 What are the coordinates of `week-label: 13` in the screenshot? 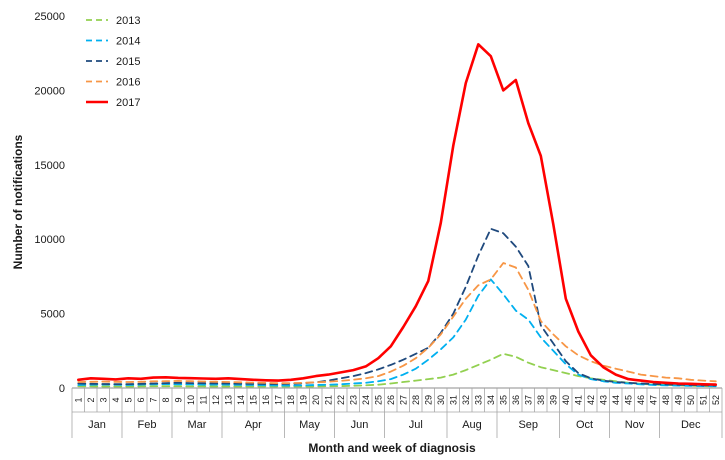 It's located at (228, 400).